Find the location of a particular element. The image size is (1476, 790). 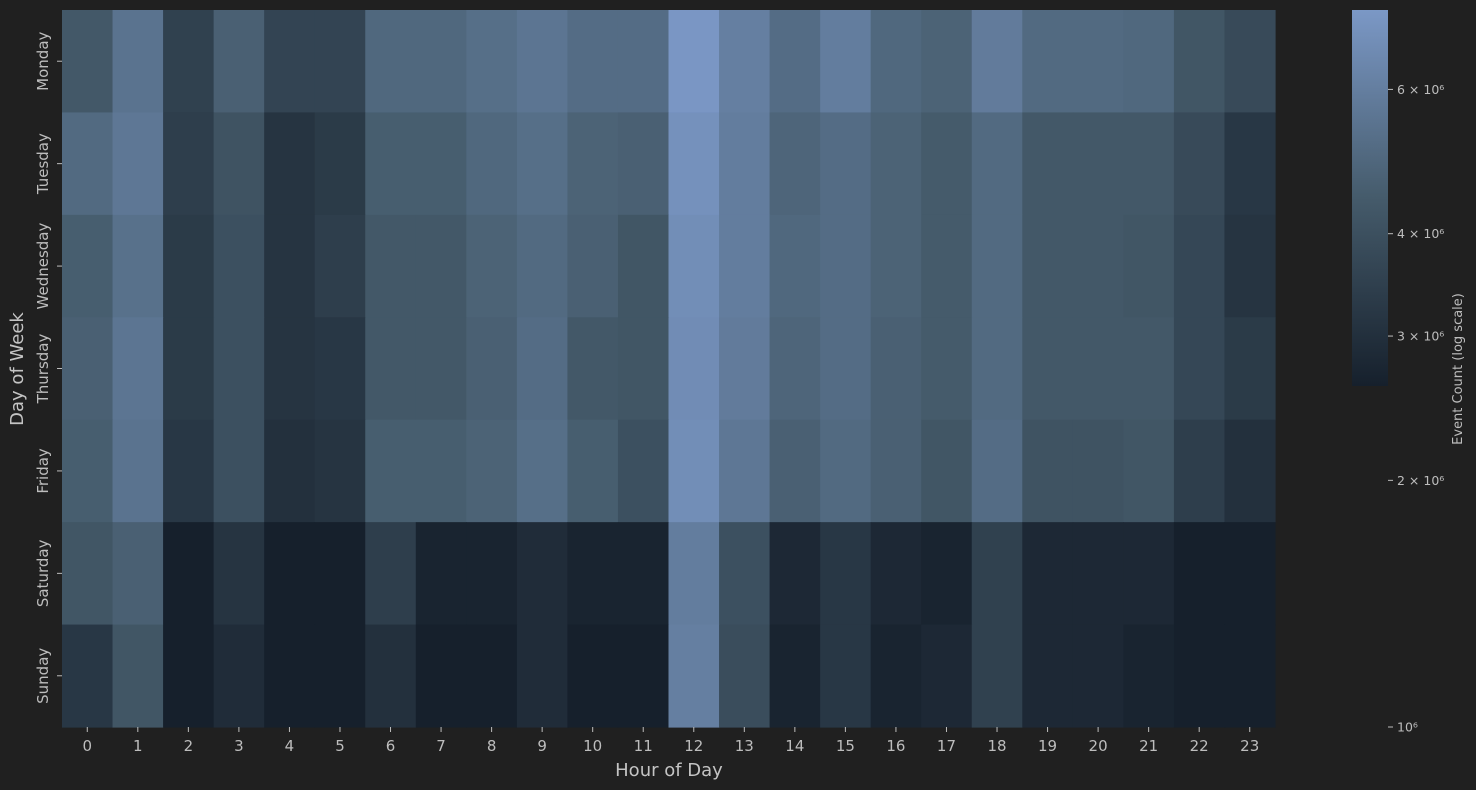

colorbar-tick-label: 3 × 10⁶ is located at coordinates (1420, 336).